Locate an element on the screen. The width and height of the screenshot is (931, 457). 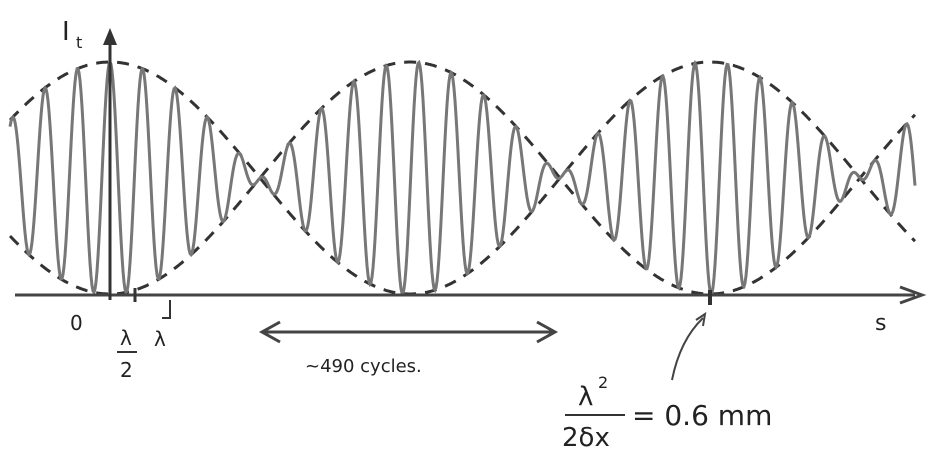
x-axis-arrow is located at coordinates (913, 295).